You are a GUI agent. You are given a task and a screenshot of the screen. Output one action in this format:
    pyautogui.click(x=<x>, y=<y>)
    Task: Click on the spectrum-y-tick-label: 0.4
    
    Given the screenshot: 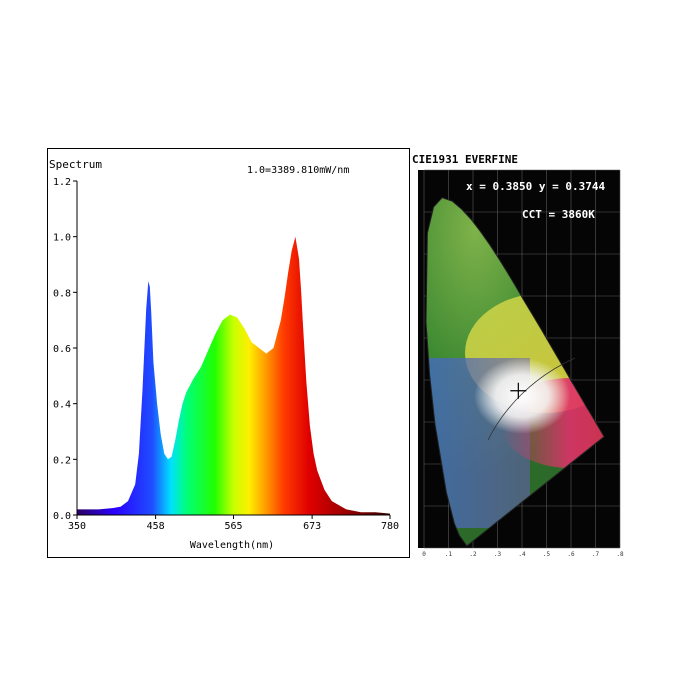 What is the action you would take?
    pyautogui.click(x=62, y=405)
    